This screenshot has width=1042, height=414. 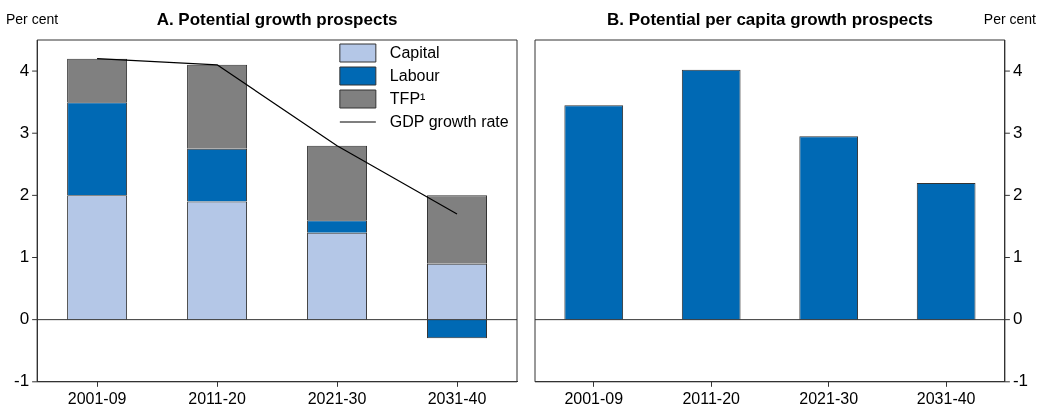 I want to click on legend-label: Labour, so click(x=415, y=76).